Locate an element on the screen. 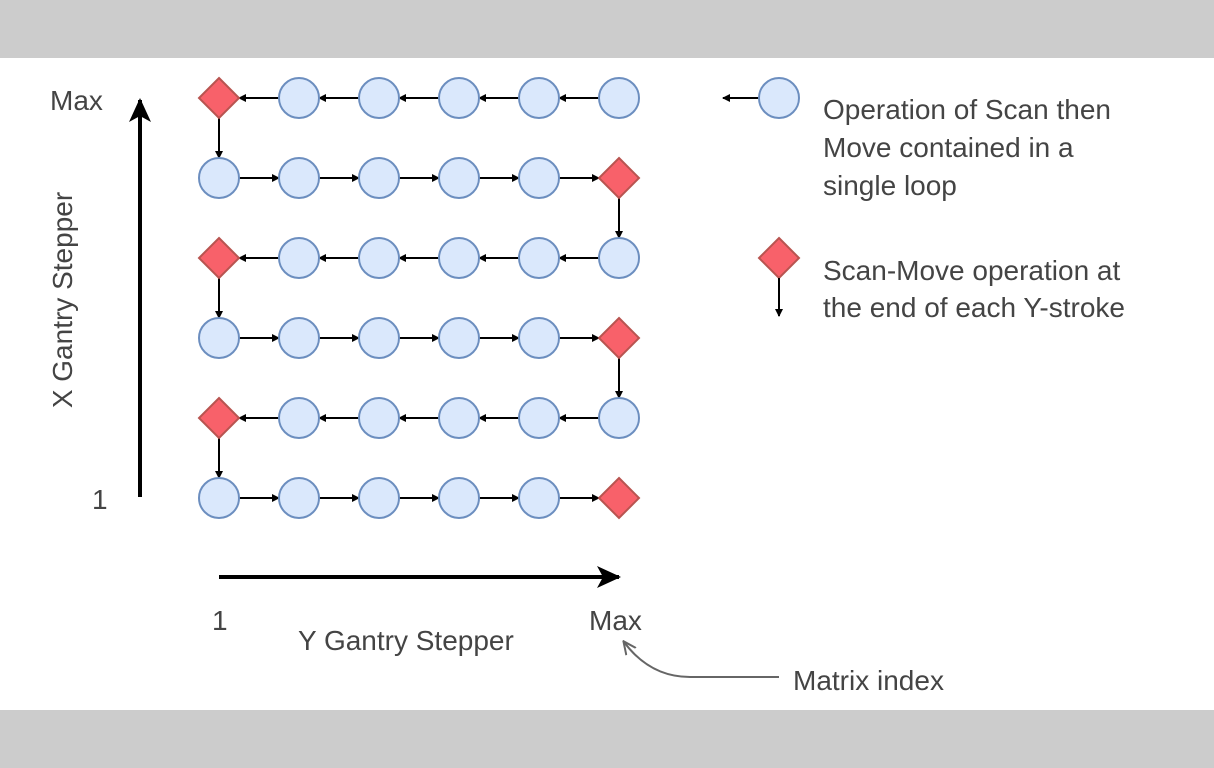 This screenshot has width=1214, height=768. matrix-index-pointer is located at coordinates (701, 660).